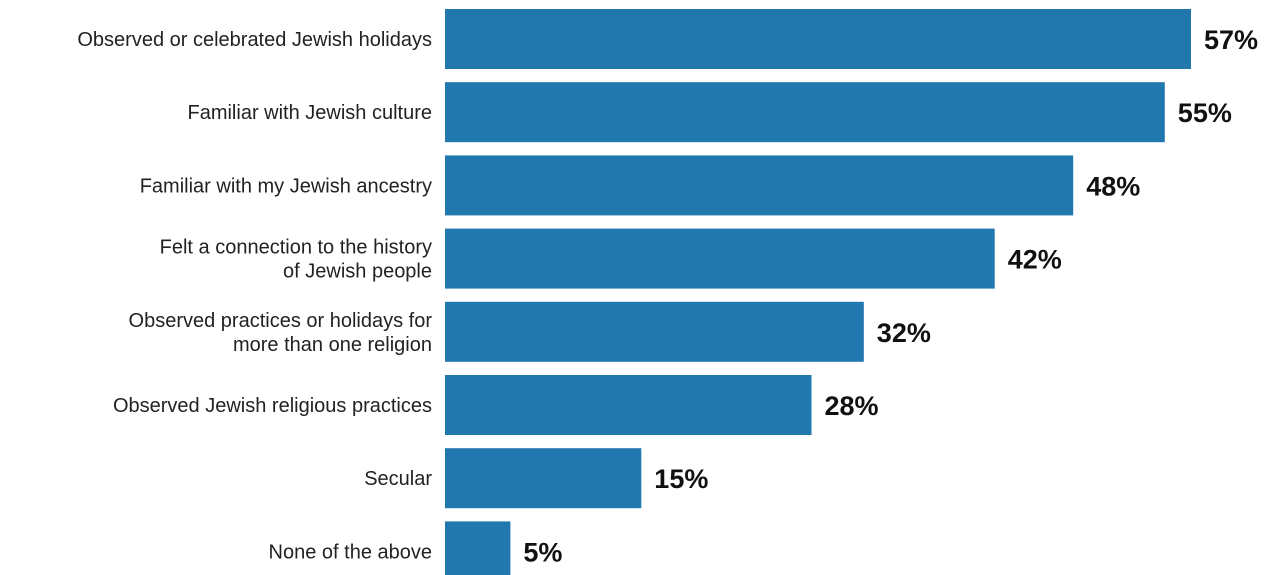 The width and height of the screenshot is (1281, 575). Describe the element at coordinates (542, 552) in the screenshot. I see `value-label: 5%` at that location.